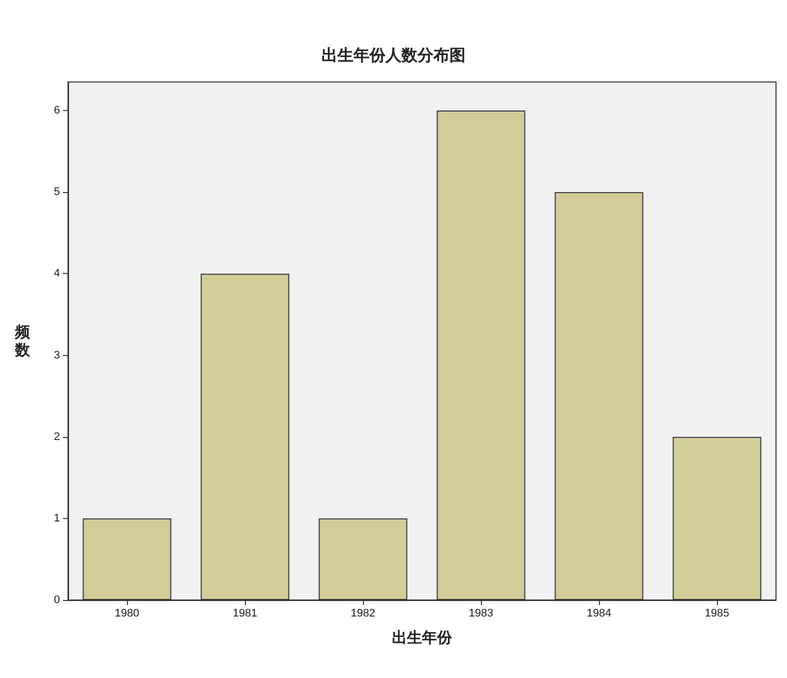 The image size is (787, 678). I want to click on x-tick-label: 1983, so click(481, 614).